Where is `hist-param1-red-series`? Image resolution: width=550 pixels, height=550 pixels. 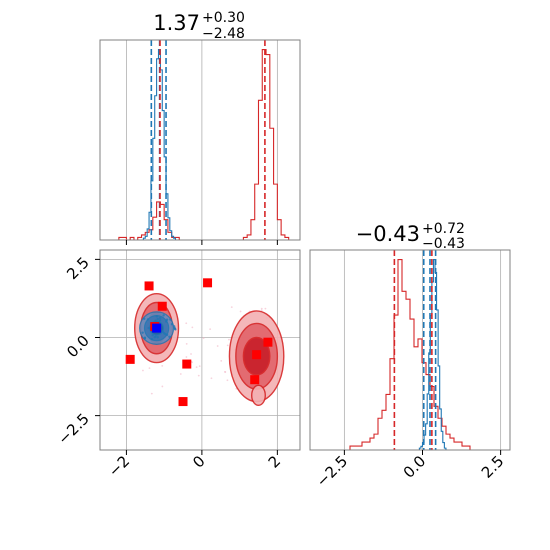 hist-param1-red-series is located at coordinates (200, 144).